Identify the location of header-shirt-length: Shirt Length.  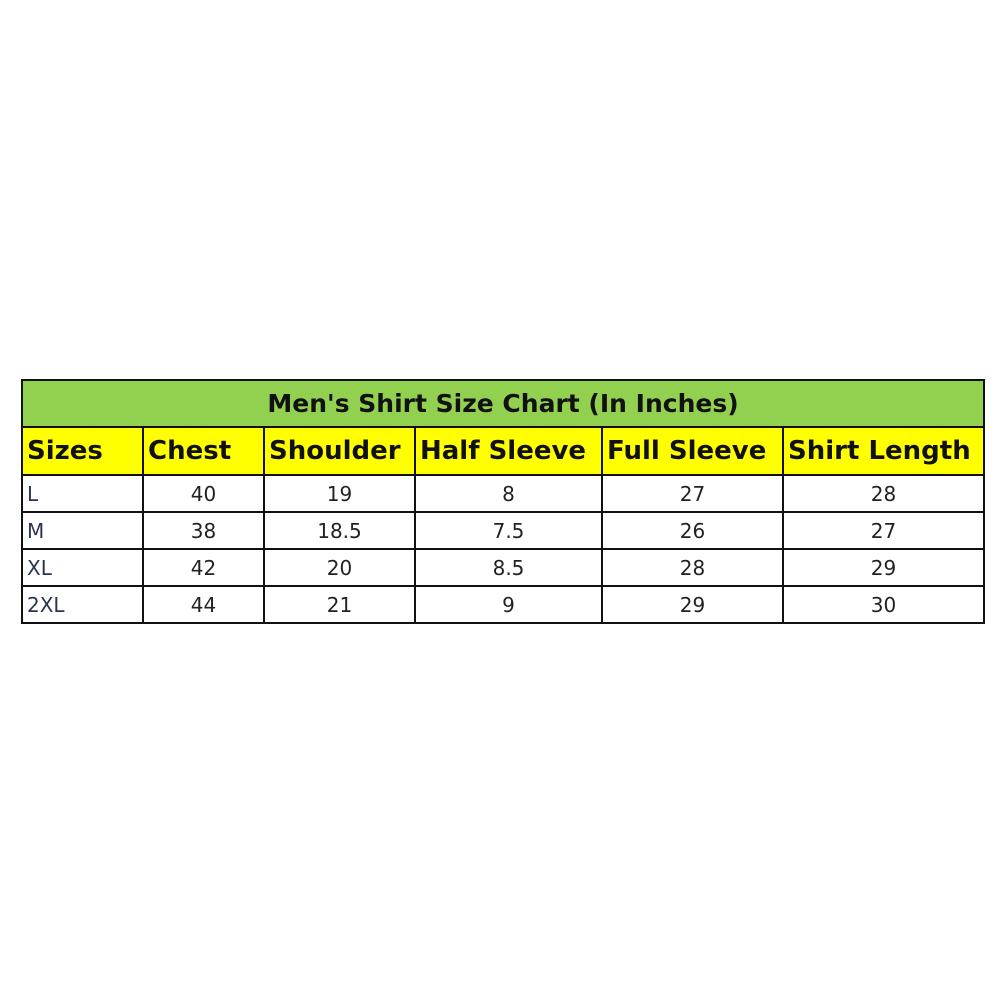
(883, 451).